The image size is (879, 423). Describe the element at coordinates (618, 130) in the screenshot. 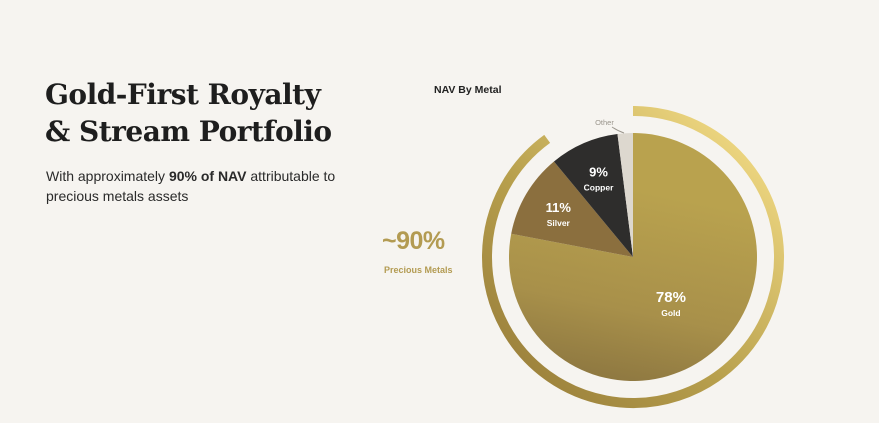

I see `other-leader-line` at that location.